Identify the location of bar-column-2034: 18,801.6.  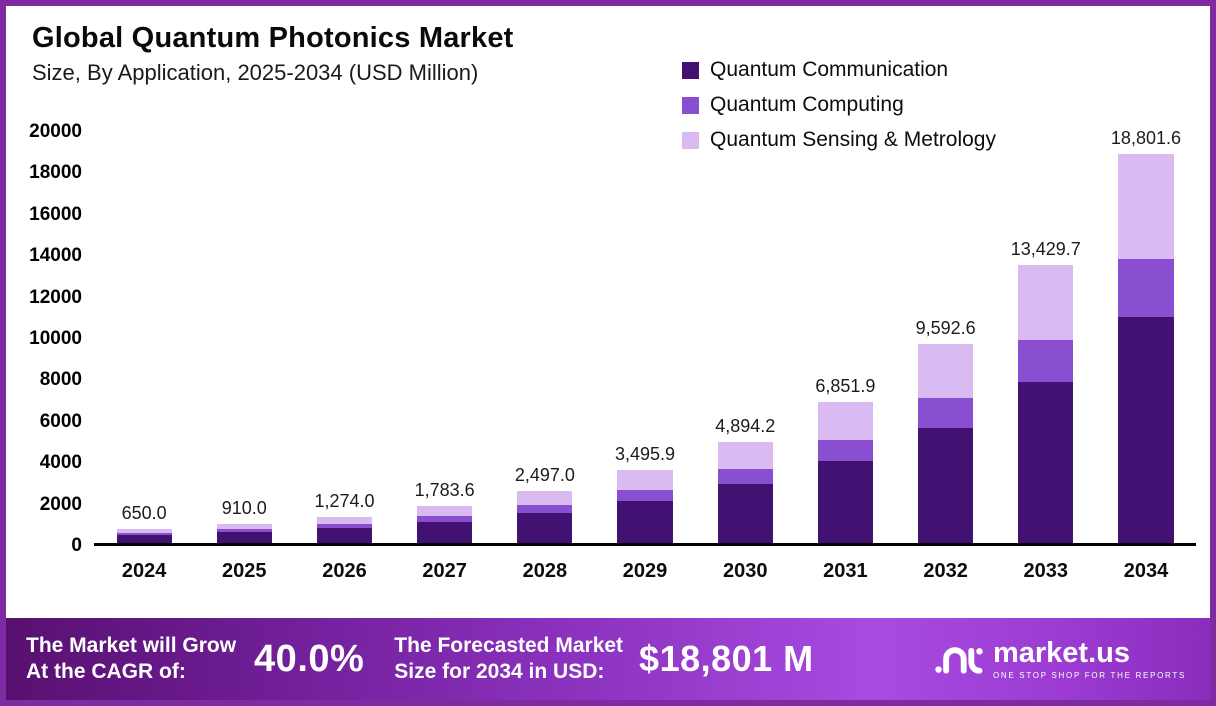
(1146, 335).